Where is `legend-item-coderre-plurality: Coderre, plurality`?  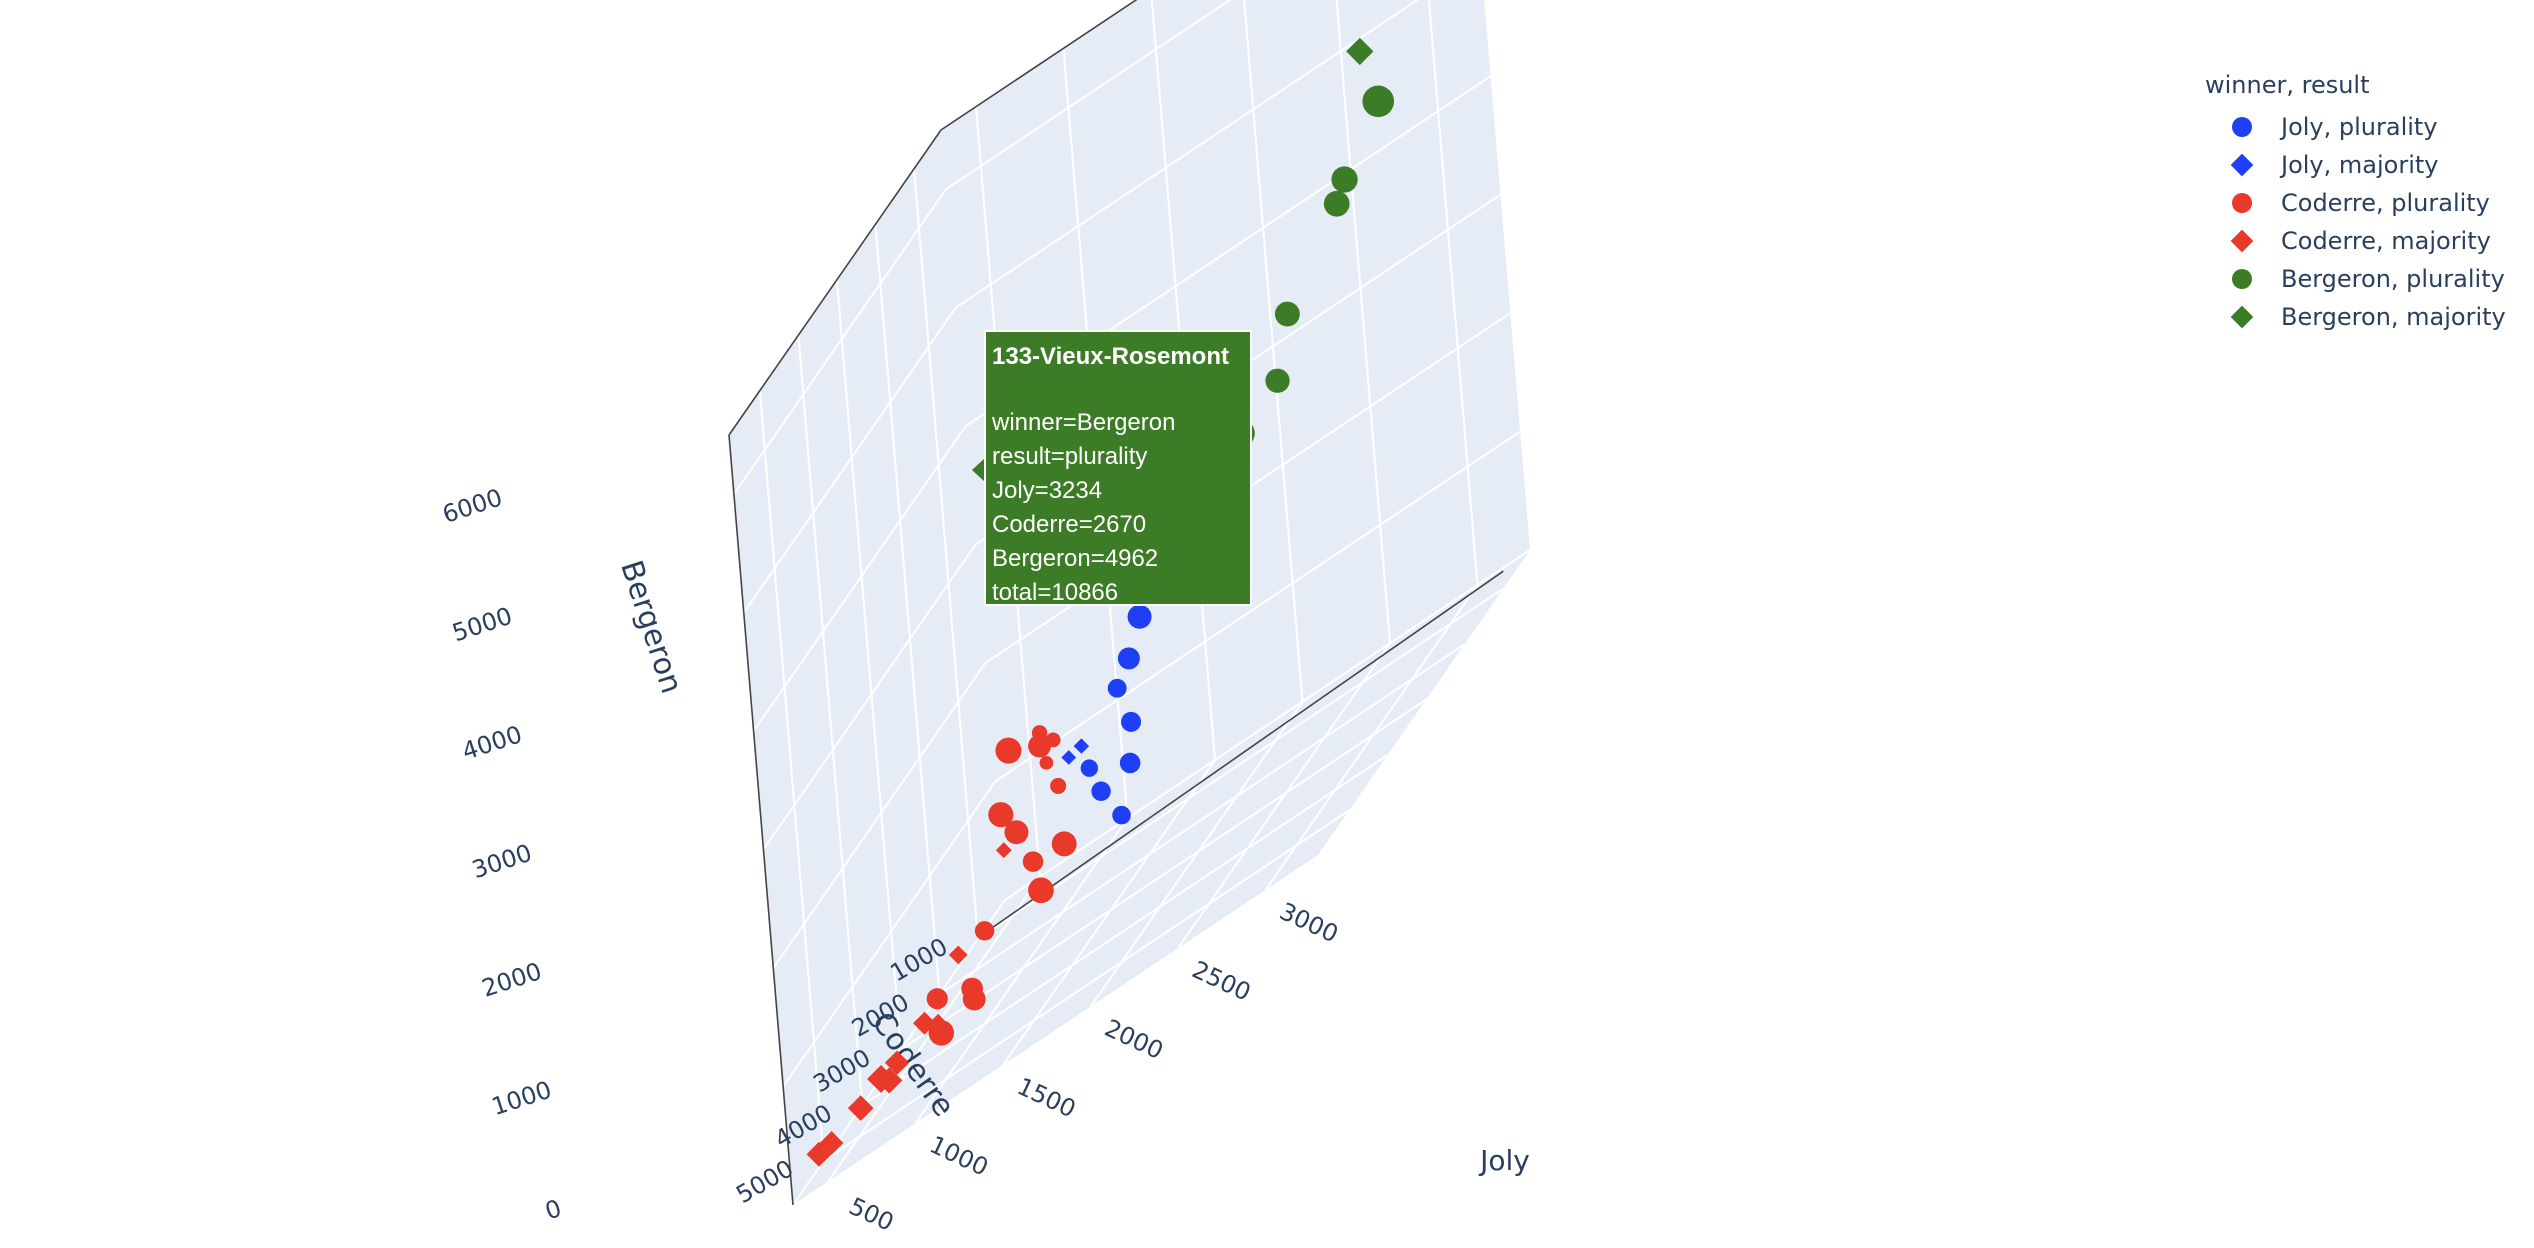 legend-item-coderre-plurality: Coderre, plurality is located at coordinates (2365, 203).